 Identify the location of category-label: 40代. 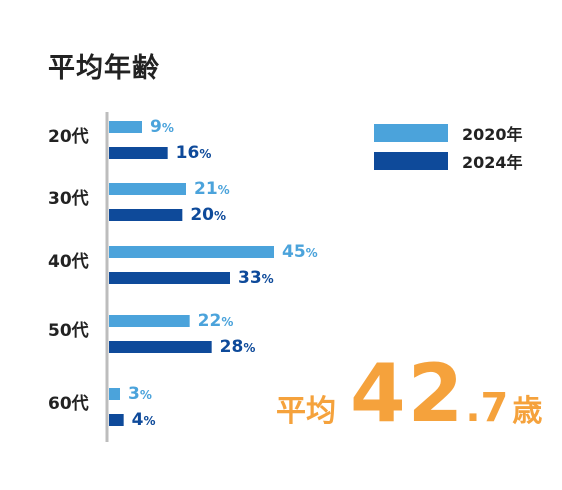
(68, 261).